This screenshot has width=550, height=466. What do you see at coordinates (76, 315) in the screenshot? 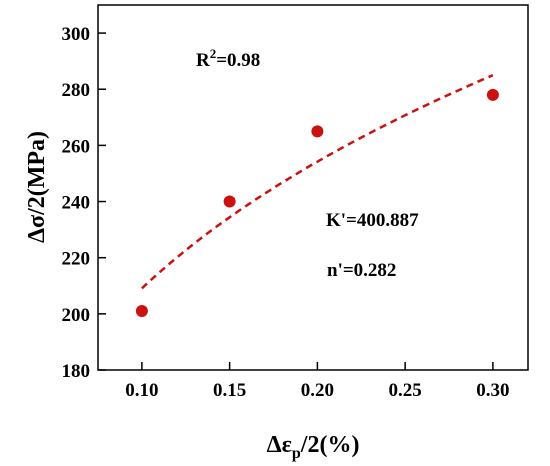
I see `y-tick-label: 200` at bounding box center [76, 315].